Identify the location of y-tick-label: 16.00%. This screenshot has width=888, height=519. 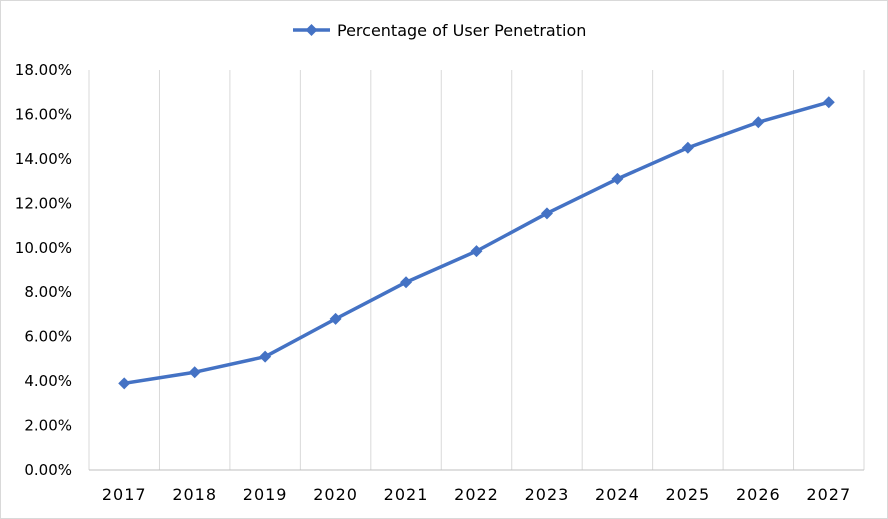
(43, 114).